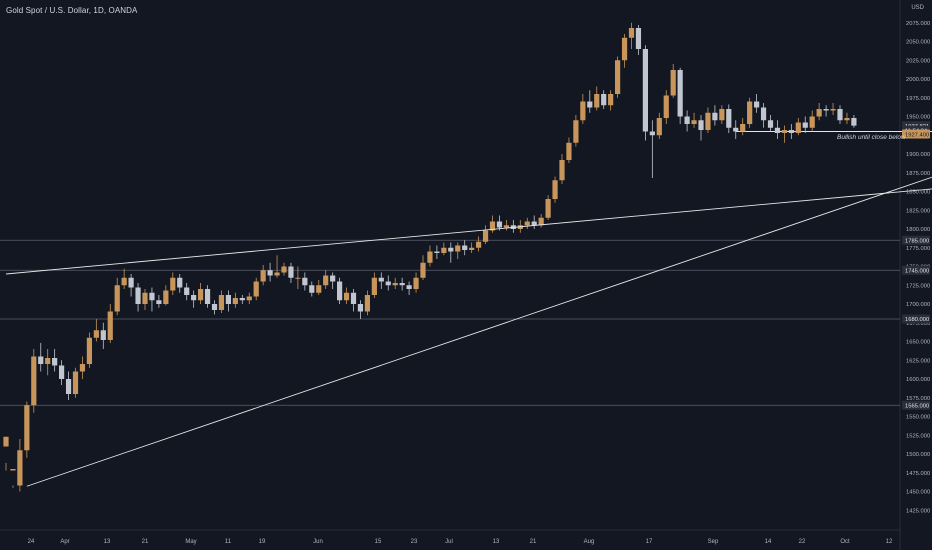 Image resolution: width=932 pixels, height=550 pixels. What do you see at coordinates (918, 455) in the screenshot?
I see `y-tick-label: 1500.000` at bounding box center [918, 455].